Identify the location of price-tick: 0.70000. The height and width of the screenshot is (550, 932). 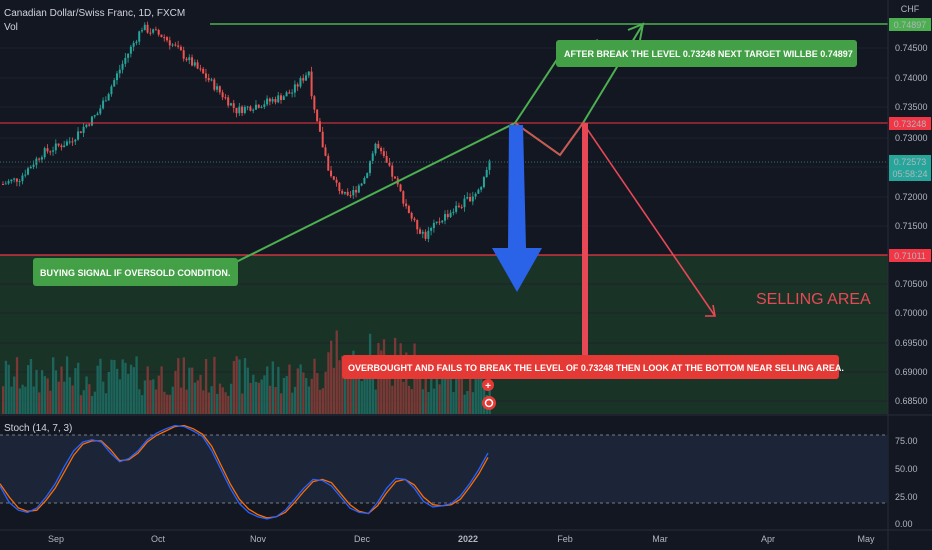
(911, 313).